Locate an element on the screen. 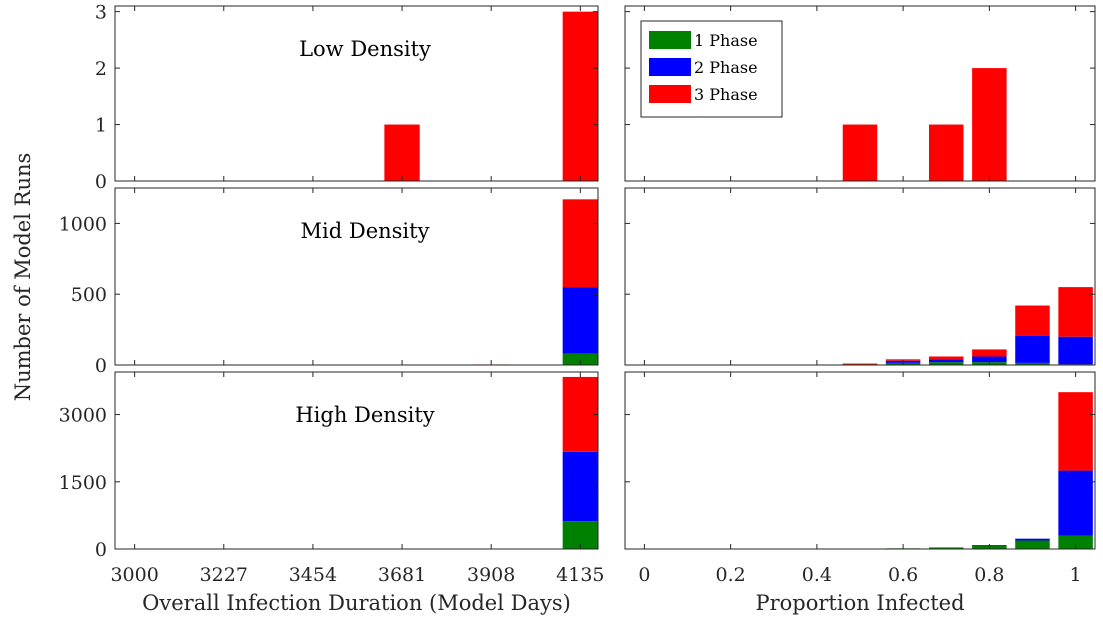 The width and height of the screenshot is (1103, 620). xtick-label-col1-0: 0 is located at coordinates (644, 575).